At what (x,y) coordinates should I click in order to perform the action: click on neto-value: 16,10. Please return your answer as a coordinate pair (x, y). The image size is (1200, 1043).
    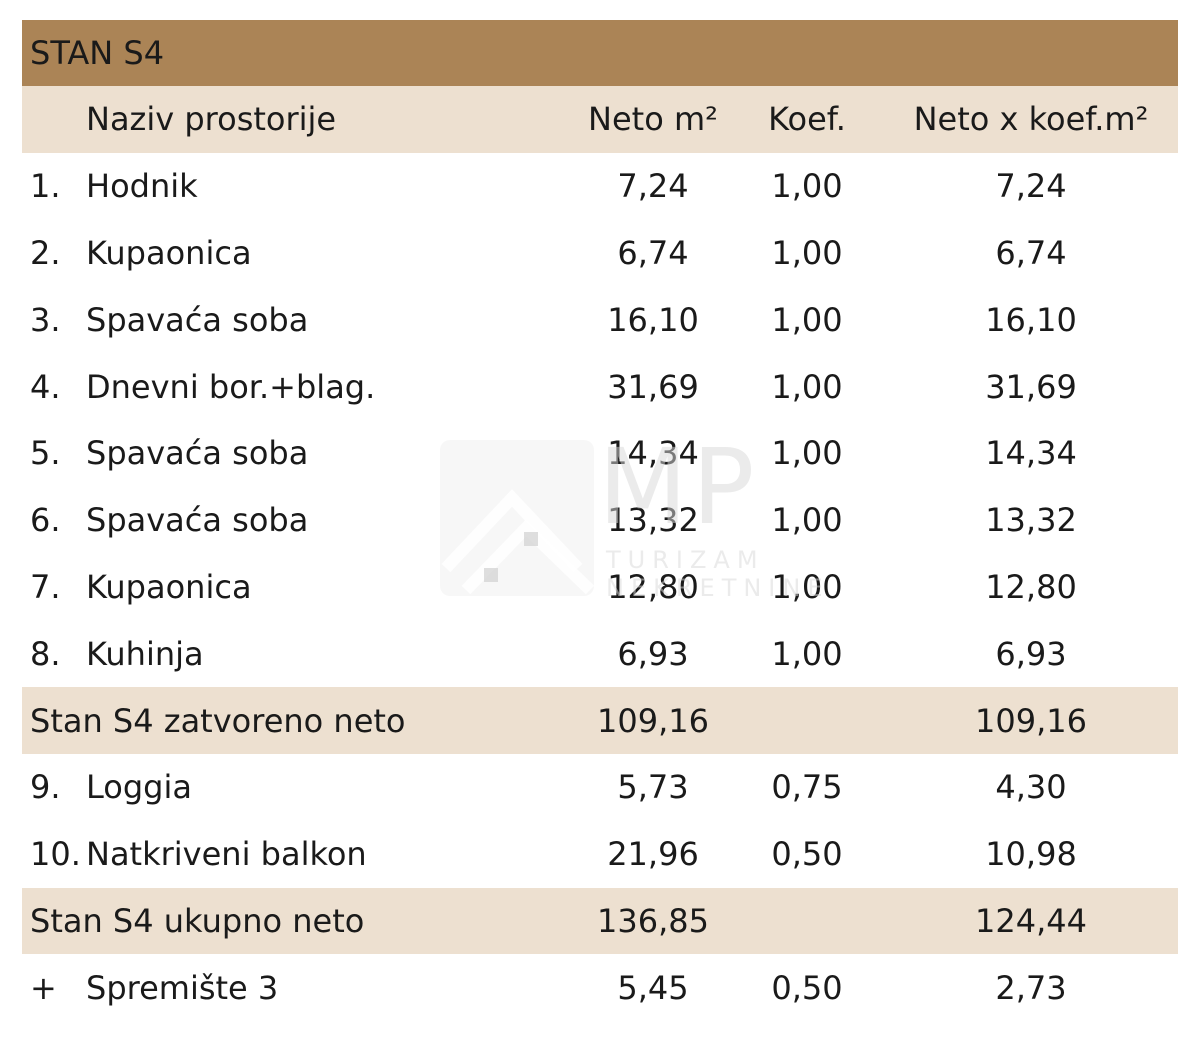
    Looking at the image, I should click on (653, 319).